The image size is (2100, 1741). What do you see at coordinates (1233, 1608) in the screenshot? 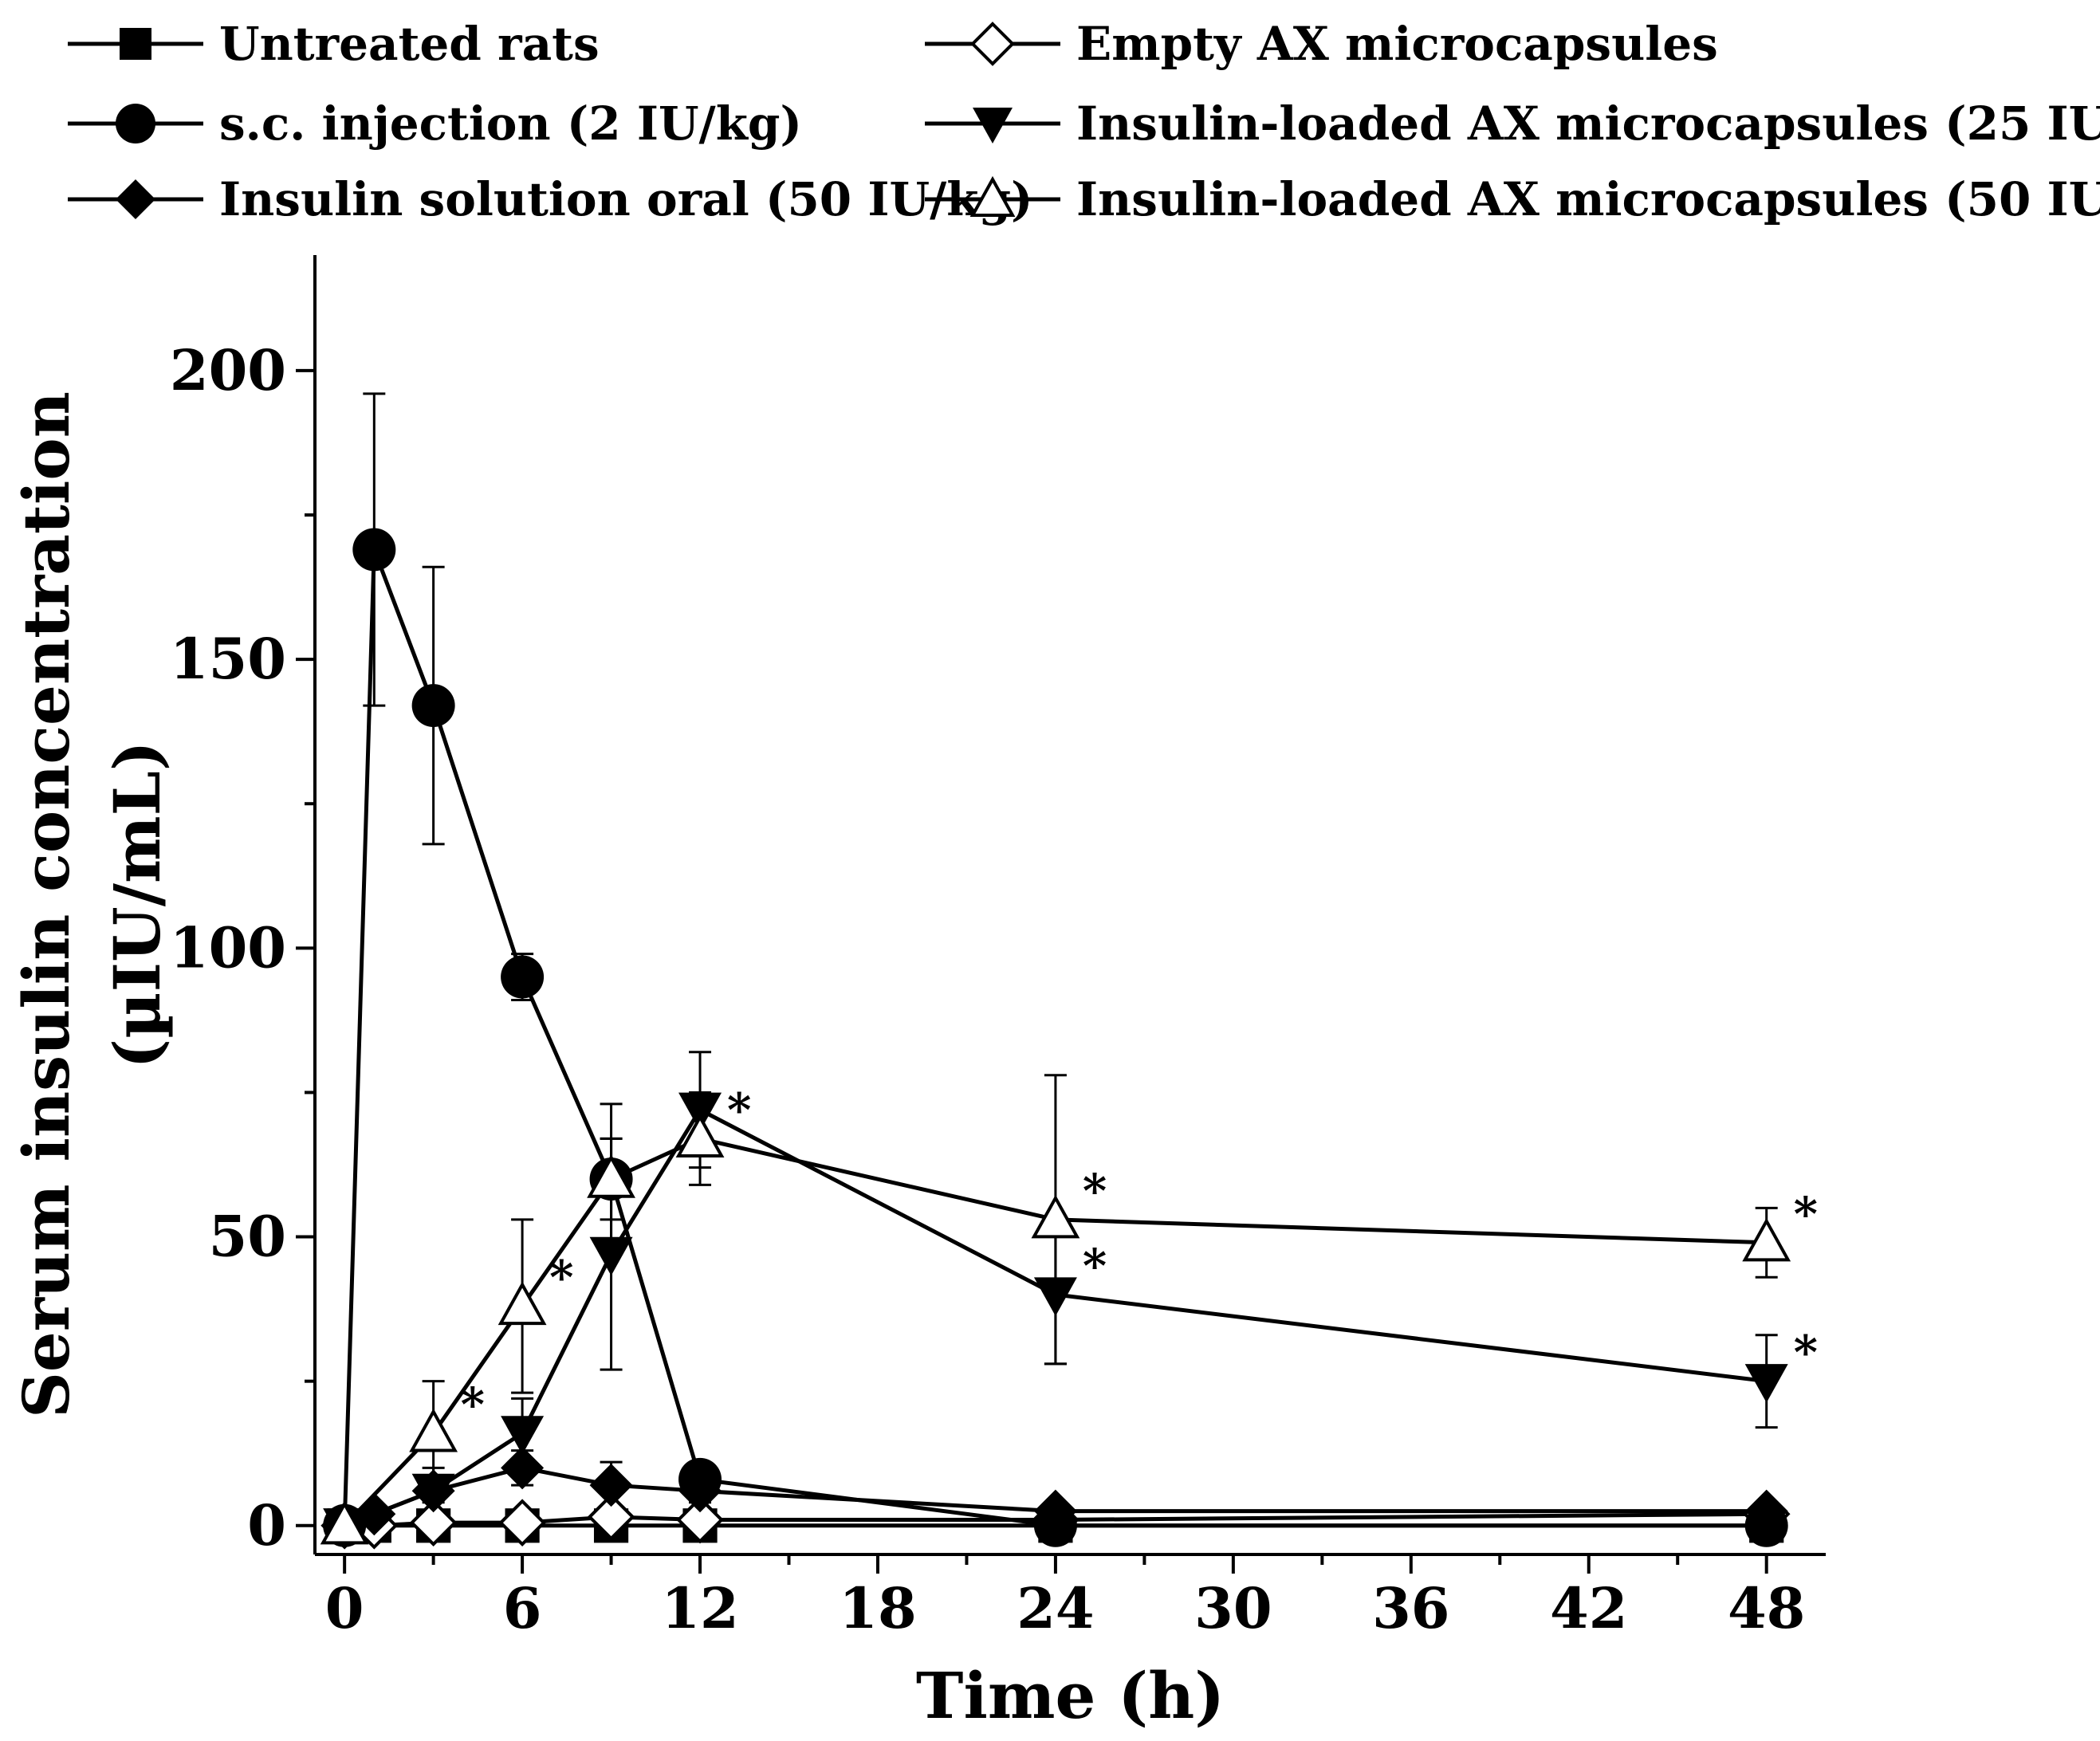
I see `x-tick-label: 30` at bounding box center [1233, 1608].